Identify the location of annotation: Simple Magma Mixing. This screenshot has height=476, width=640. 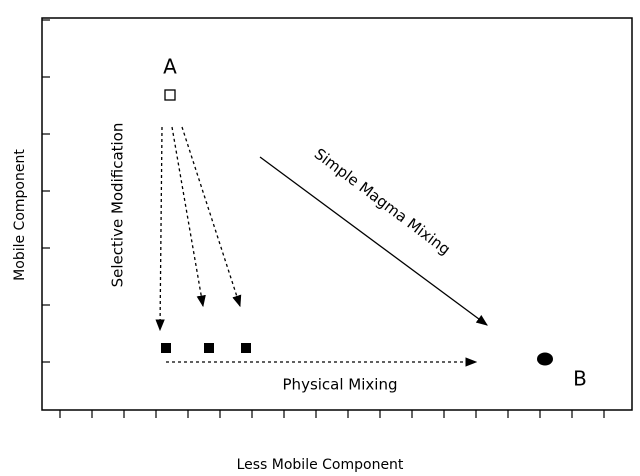
(382, 202).